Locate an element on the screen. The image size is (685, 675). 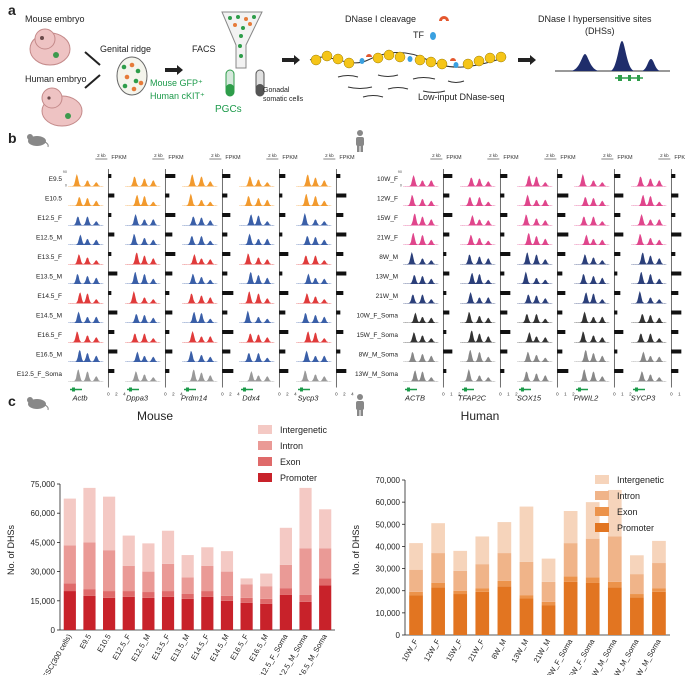
y-min-label: 0 is located at coordinates (66, 186).